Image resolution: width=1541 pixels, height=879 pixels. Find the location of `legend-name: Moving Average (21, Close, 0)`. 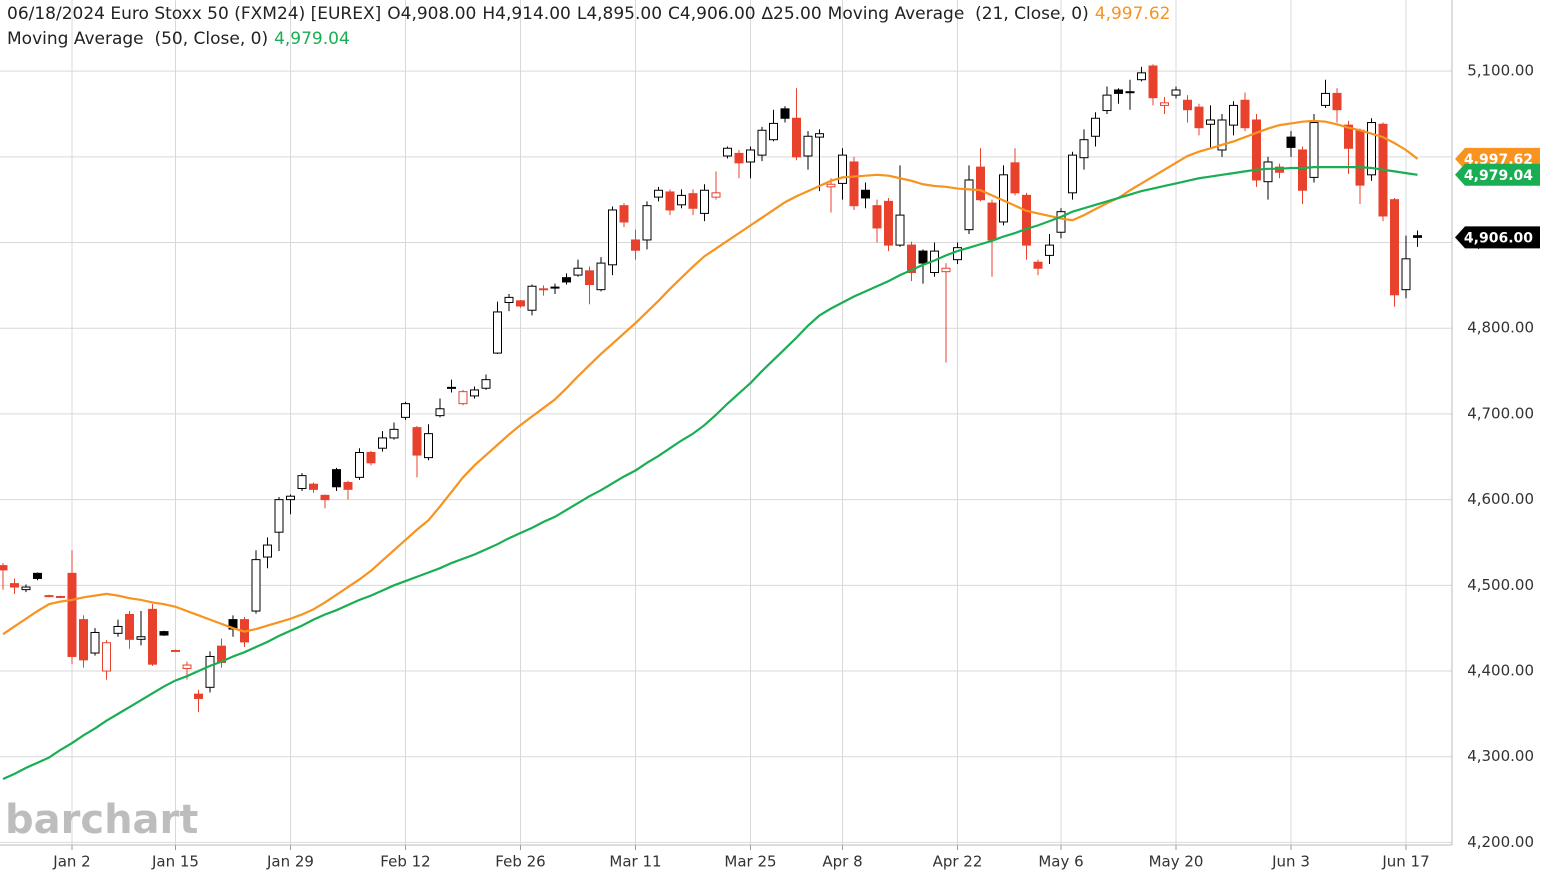

legend-name: Moving Average (21, Close, 0) is located at coordinates (958, 14).